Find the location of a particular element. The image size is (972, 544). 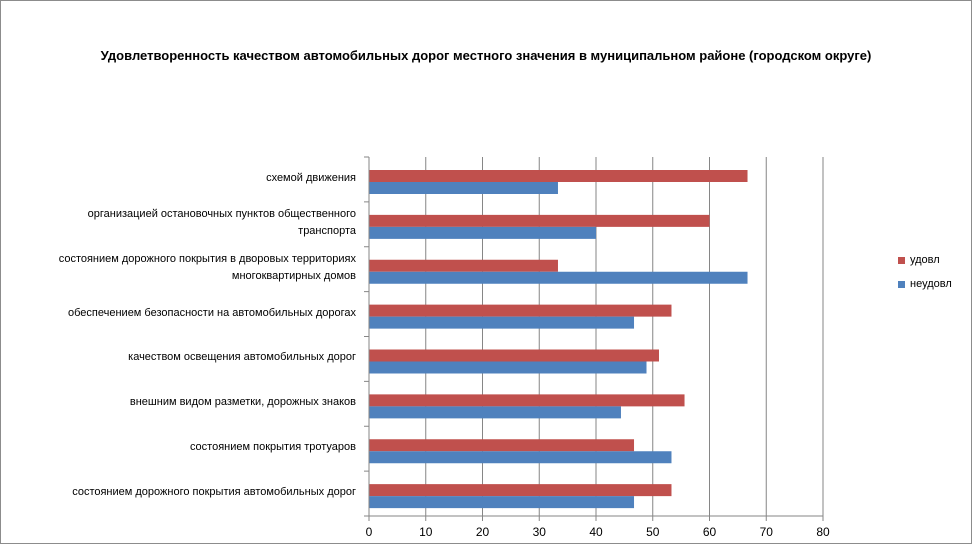

category-label: схемой движения is located at coordinates (311, 177).